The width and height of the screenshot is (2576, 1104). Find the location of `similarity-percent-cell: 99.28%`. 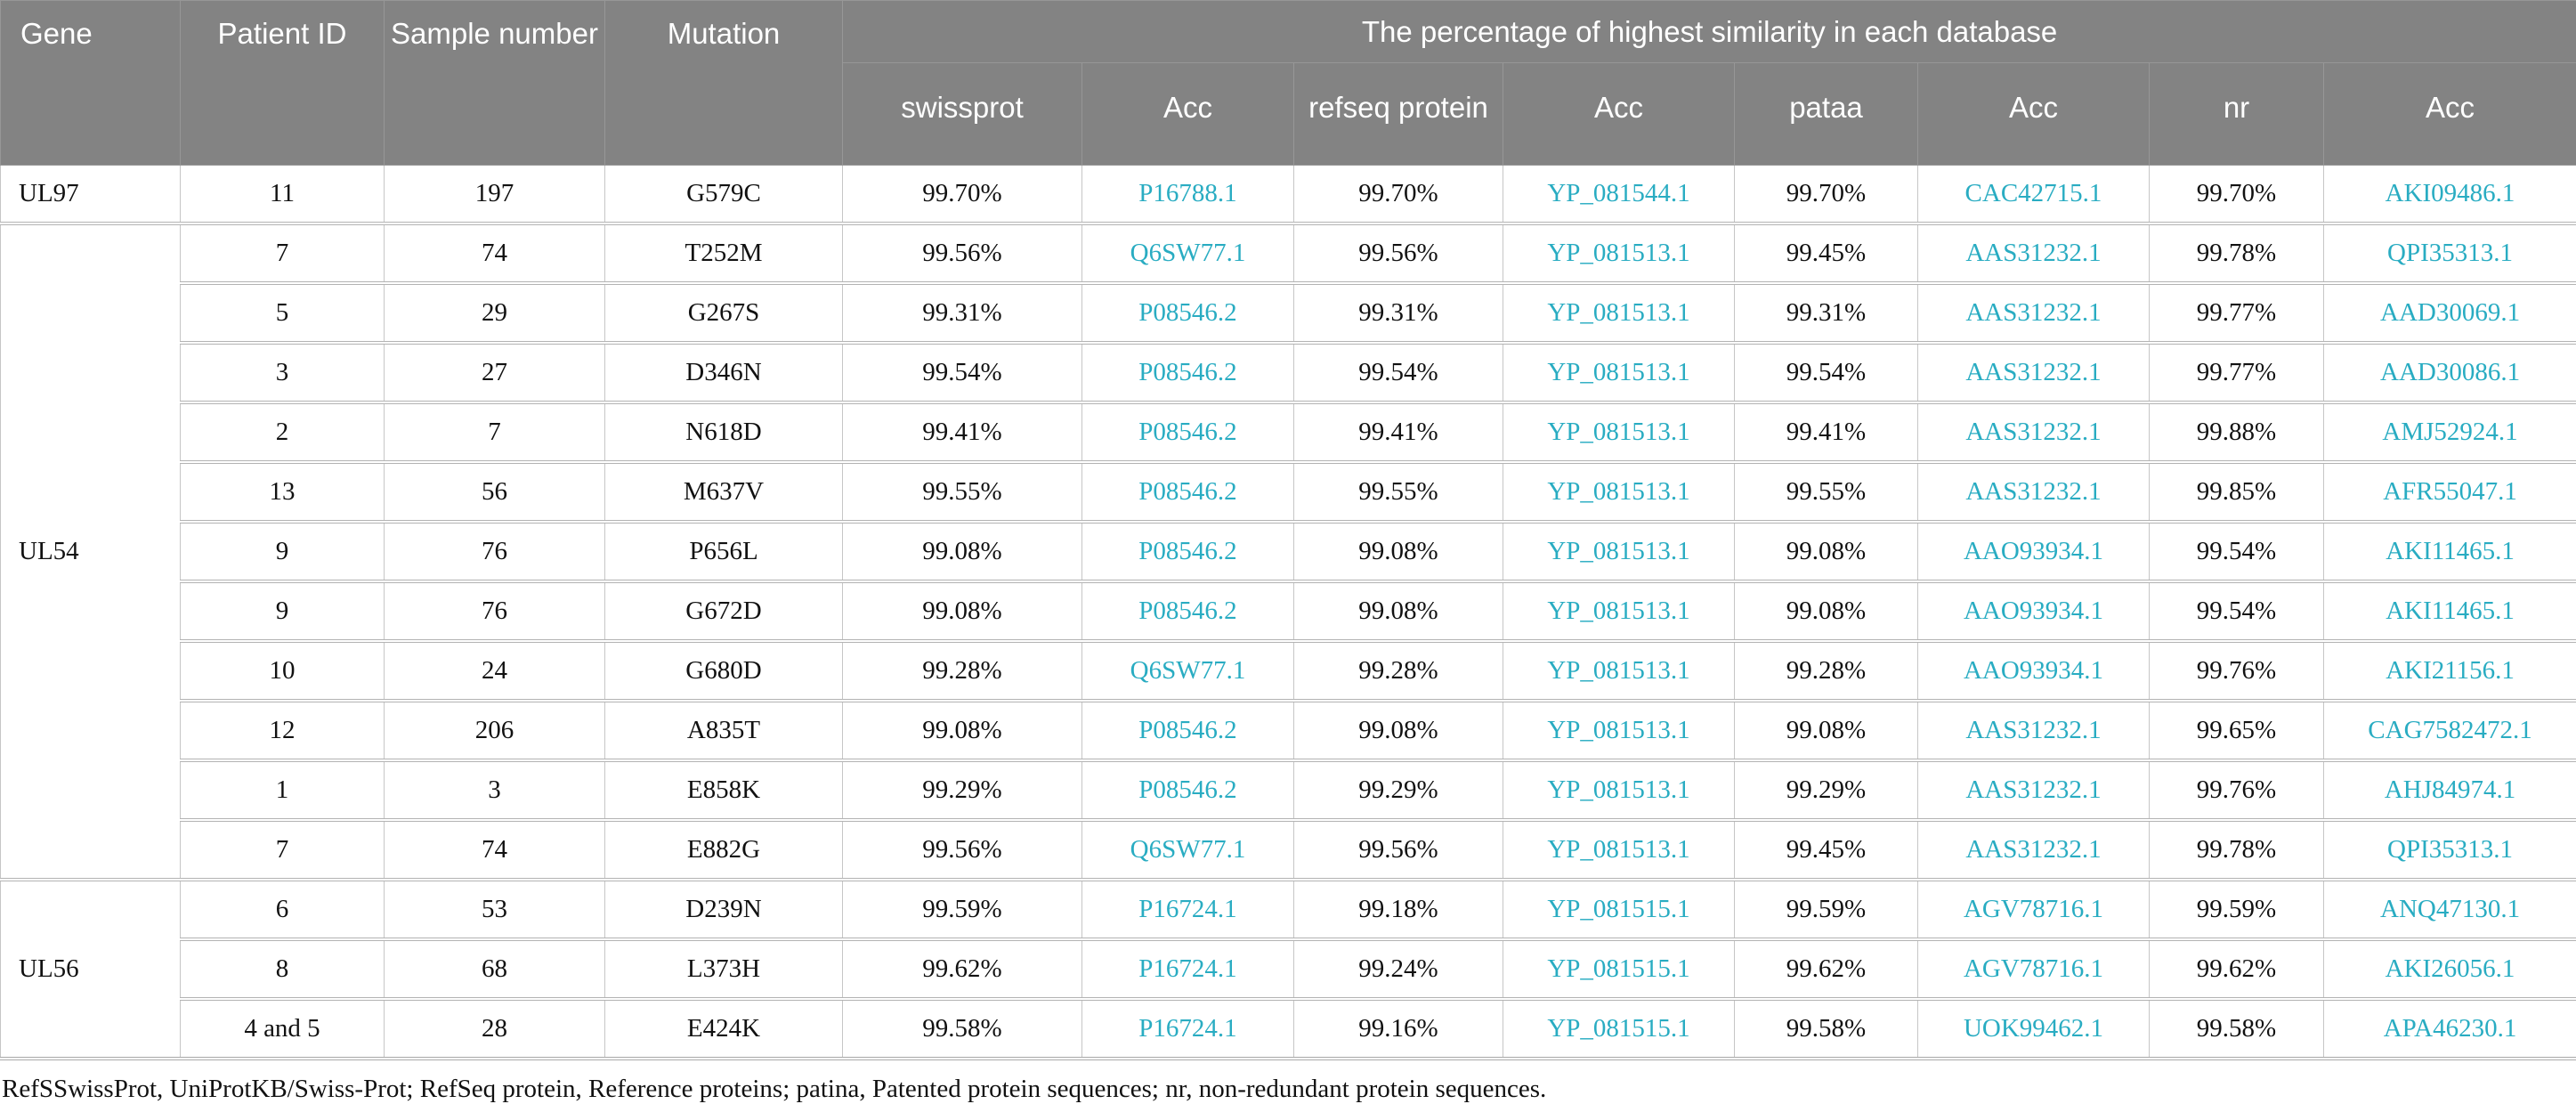

similarity-percent-cell: 99.28% is located at coordinates (963, 671).